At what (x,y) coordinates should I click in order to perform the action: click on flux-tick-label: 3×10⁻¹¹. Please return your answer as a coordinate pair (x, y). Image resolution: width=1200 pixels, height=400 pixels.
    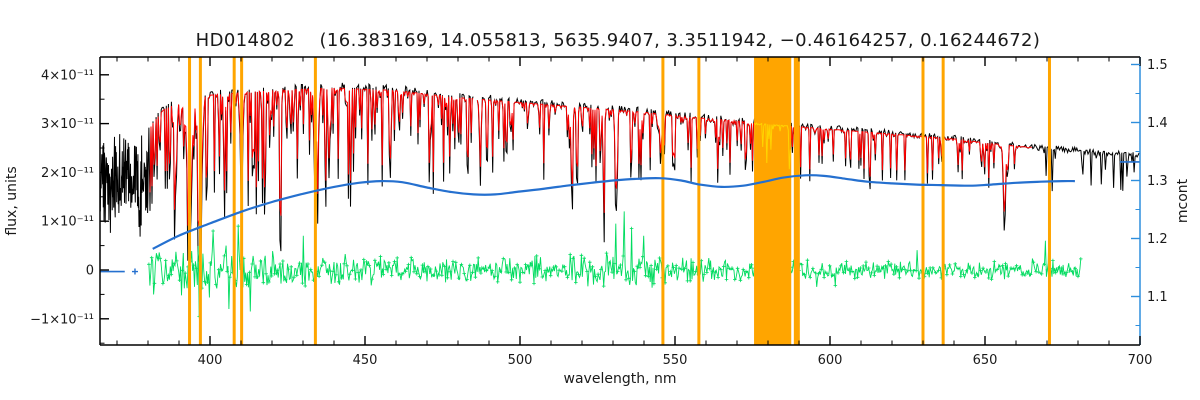
    Looking at the image, I should click on (67, 124).